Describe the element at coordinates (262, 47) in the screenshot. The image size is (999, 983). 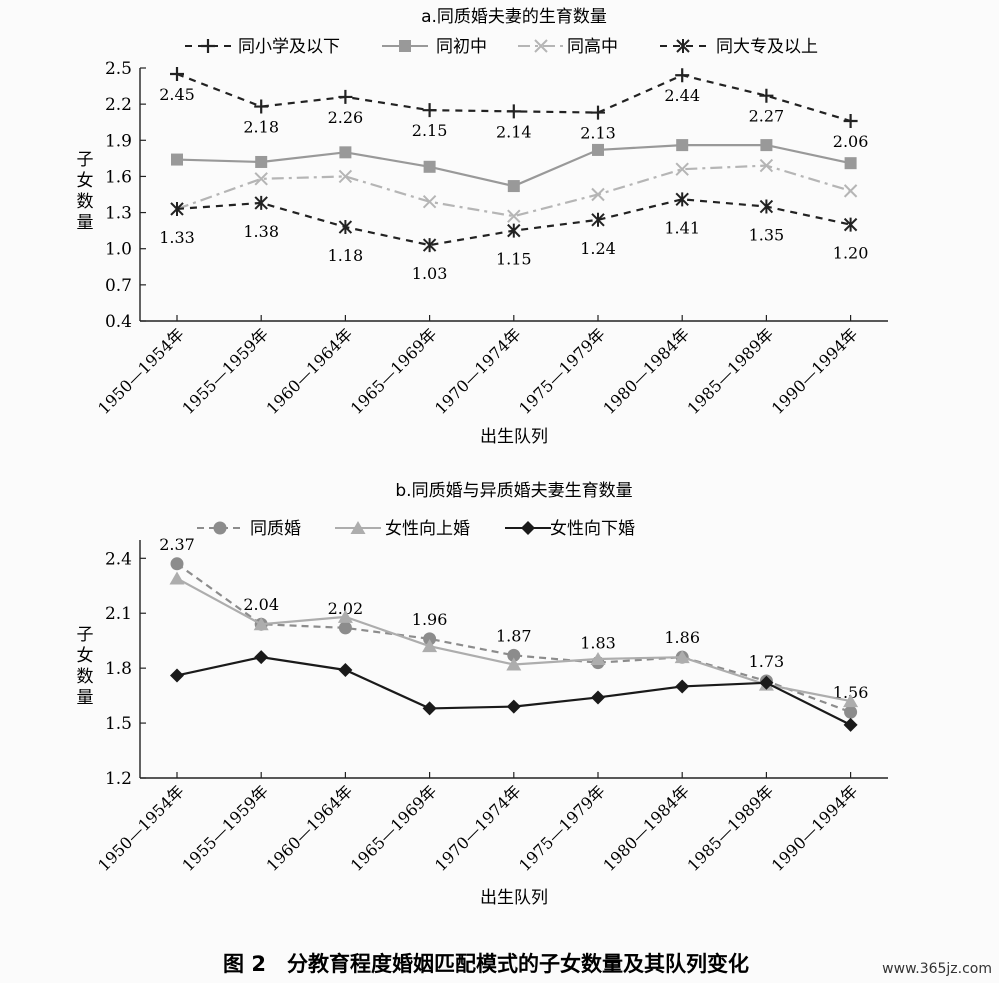
I see `legend-item: 同小学及以下` at that location.